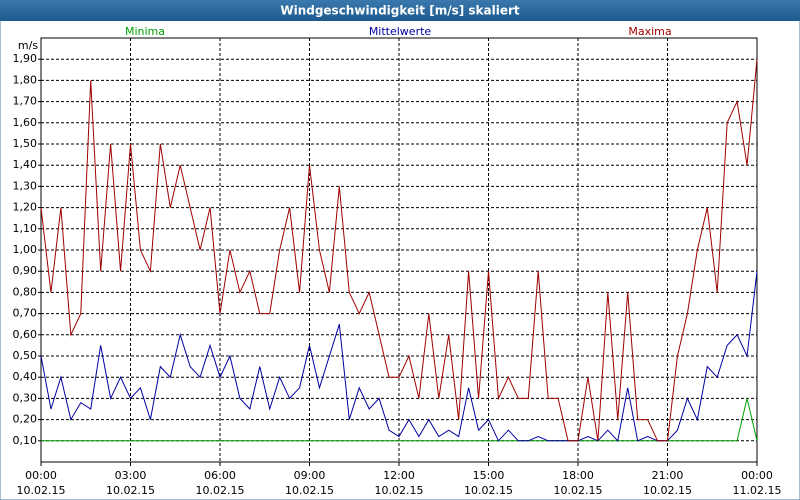 Image resolution: width=800 pixels, height=500 pixels. I want to click on y-tick-label: 1,30, so click(25, 185).